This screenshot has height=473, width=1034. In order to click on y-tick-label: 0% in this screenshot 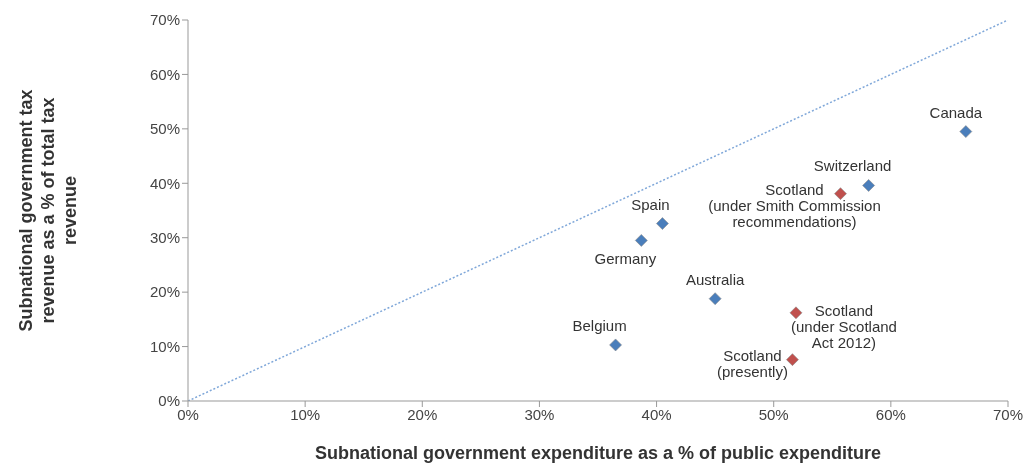, I will do `click(169, 401)`.